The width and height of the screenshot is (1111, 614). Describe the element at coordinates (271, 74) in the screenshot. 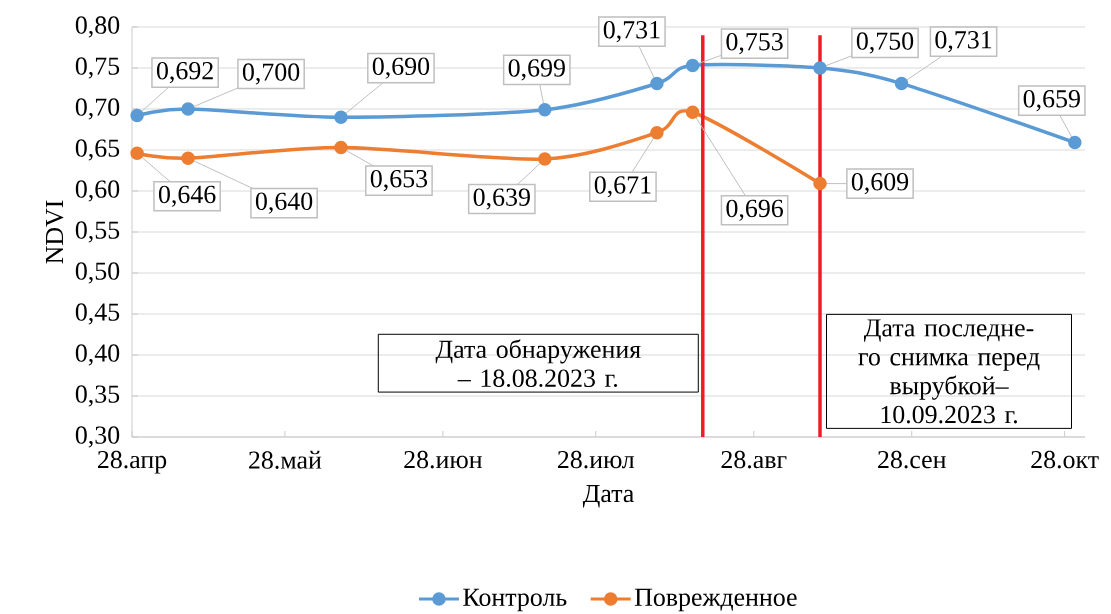

I see `data-label: 0,700` at that location.